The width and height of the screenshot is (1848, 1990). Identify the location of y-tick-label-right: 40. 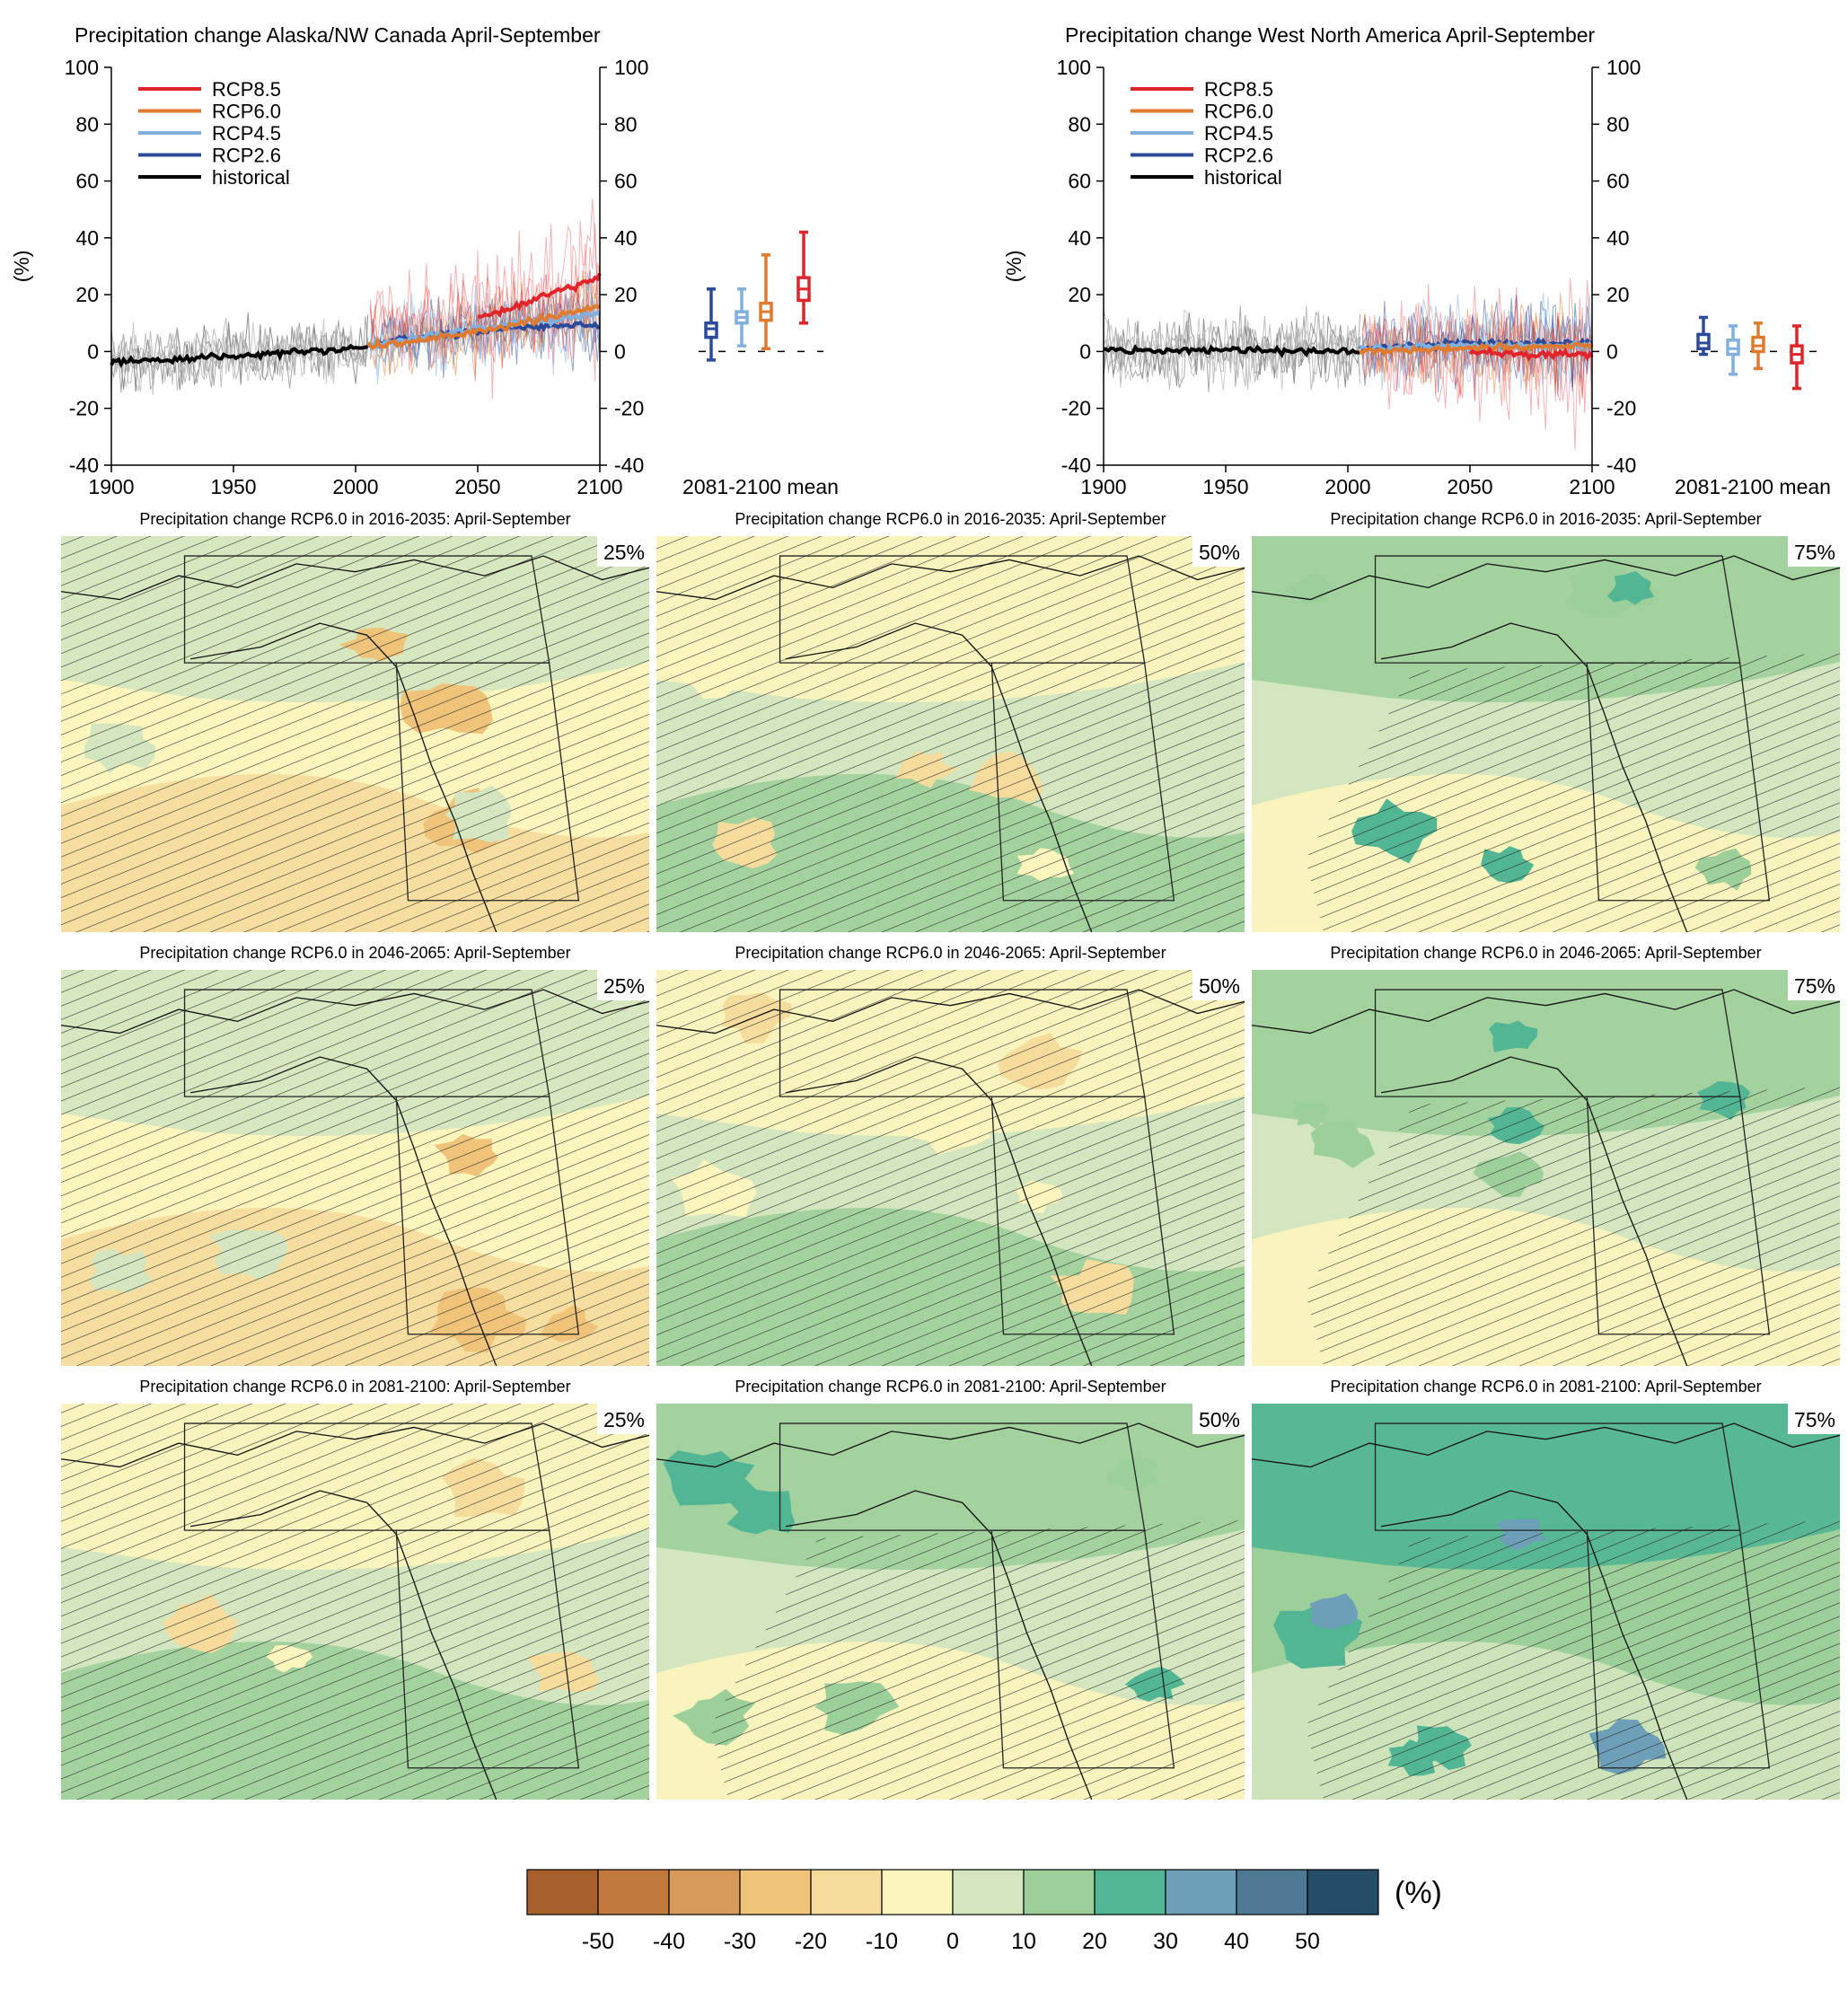
(626, 238).